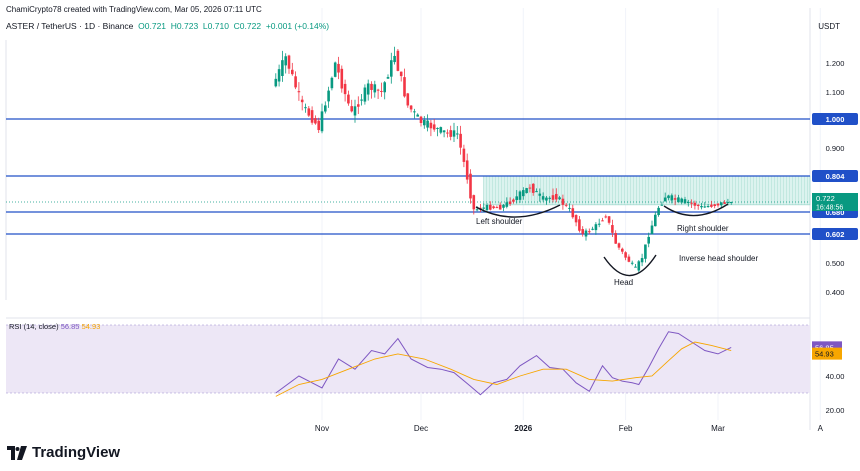 This screenshot has width=860, height=471. What do you see at coordinates (518, 211) in the screenshot?
I see `left-shoulder-arc` at bounding box center [518, 211].